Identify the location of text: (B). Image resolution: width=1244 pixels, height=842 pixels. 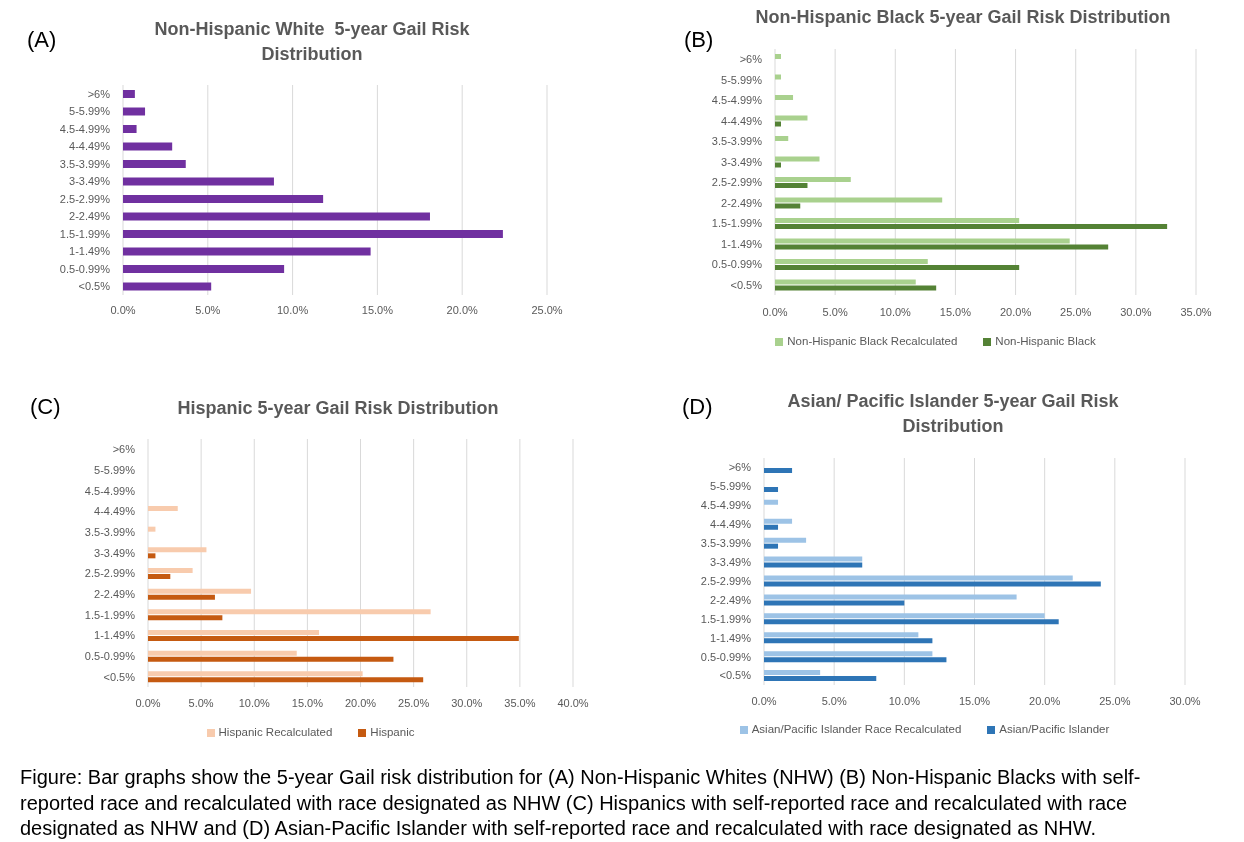
(699, 40).